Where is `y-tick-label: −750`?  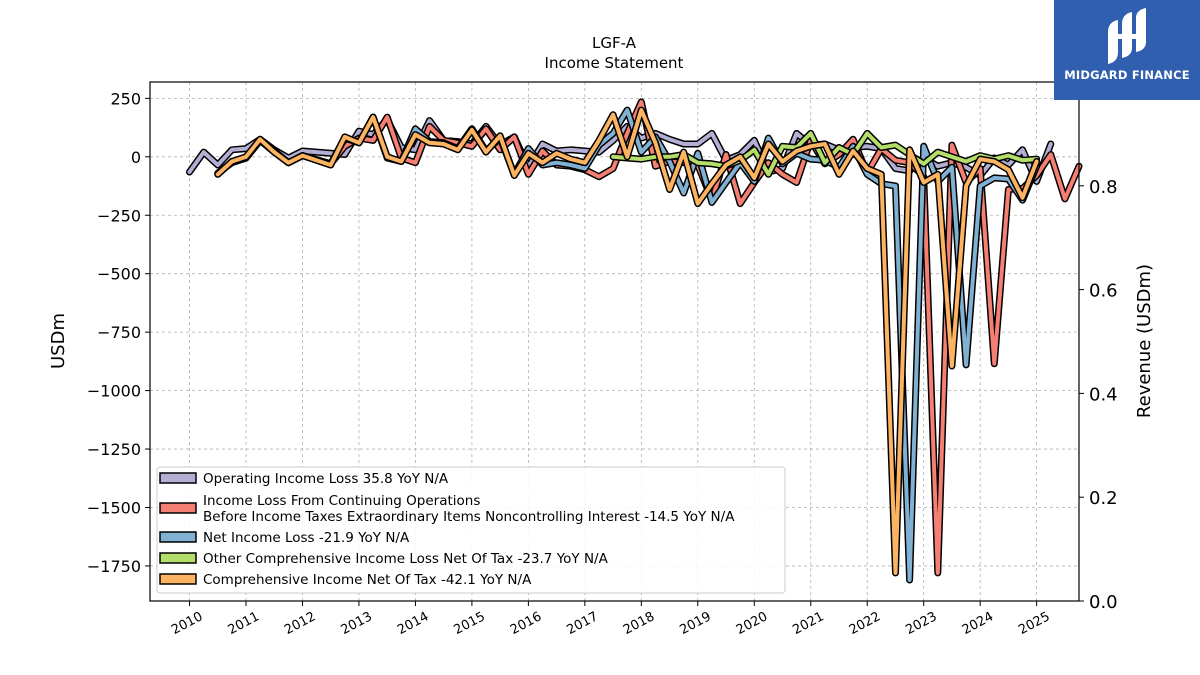 y-tick-label: −750 is located at coordinates (119, 332).